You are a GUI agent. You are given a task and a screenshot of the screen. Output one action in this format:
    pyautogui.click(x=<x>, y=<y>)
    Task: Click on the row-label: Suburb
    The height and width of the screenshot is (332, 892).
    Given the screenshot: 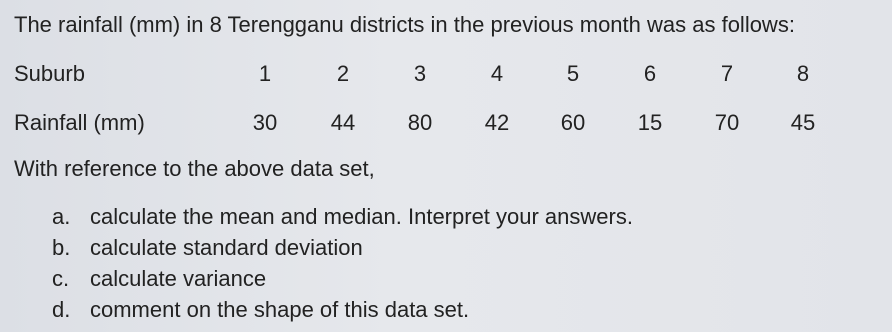 What is the action you would take?
    pyautogui.click(x=49, y=73)
    